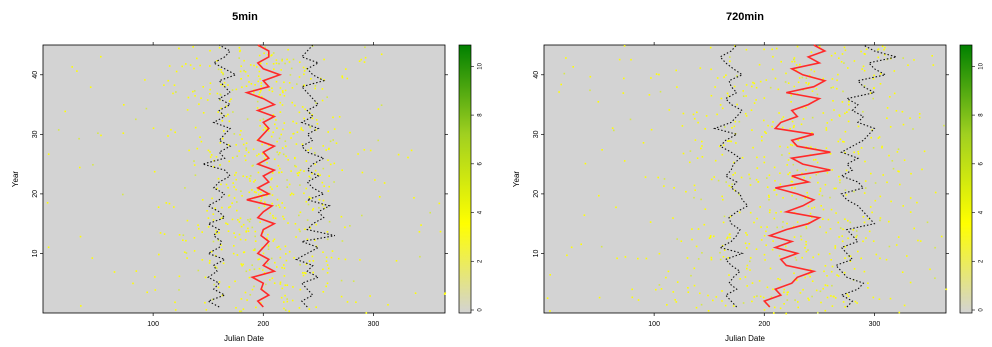 This screenshot has height=347, width=992. Describe the element at coordinates (796, 176) in the screenshot. I see `median-line` at that location.